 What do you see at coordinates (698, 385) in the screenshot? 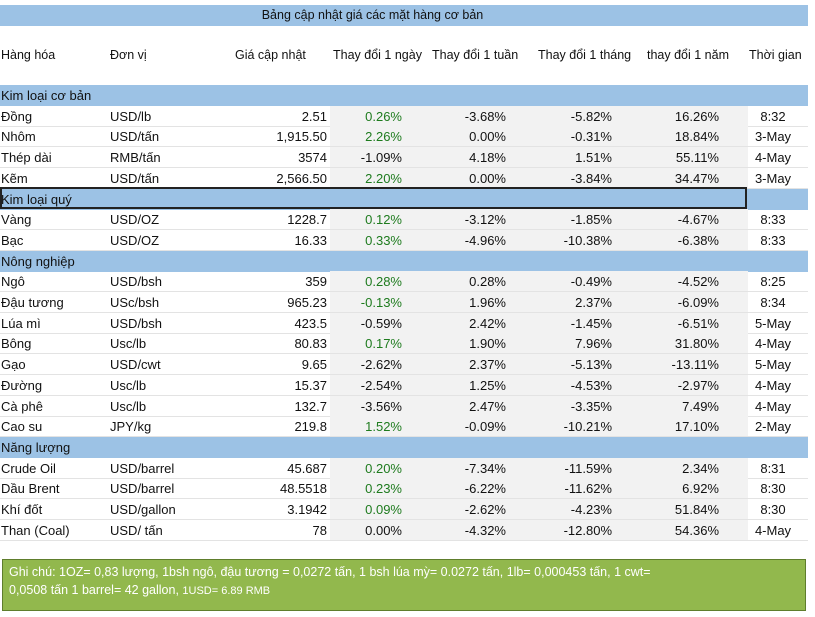
I see `cell-year: -2.97%` at bounding box center [698, 385].